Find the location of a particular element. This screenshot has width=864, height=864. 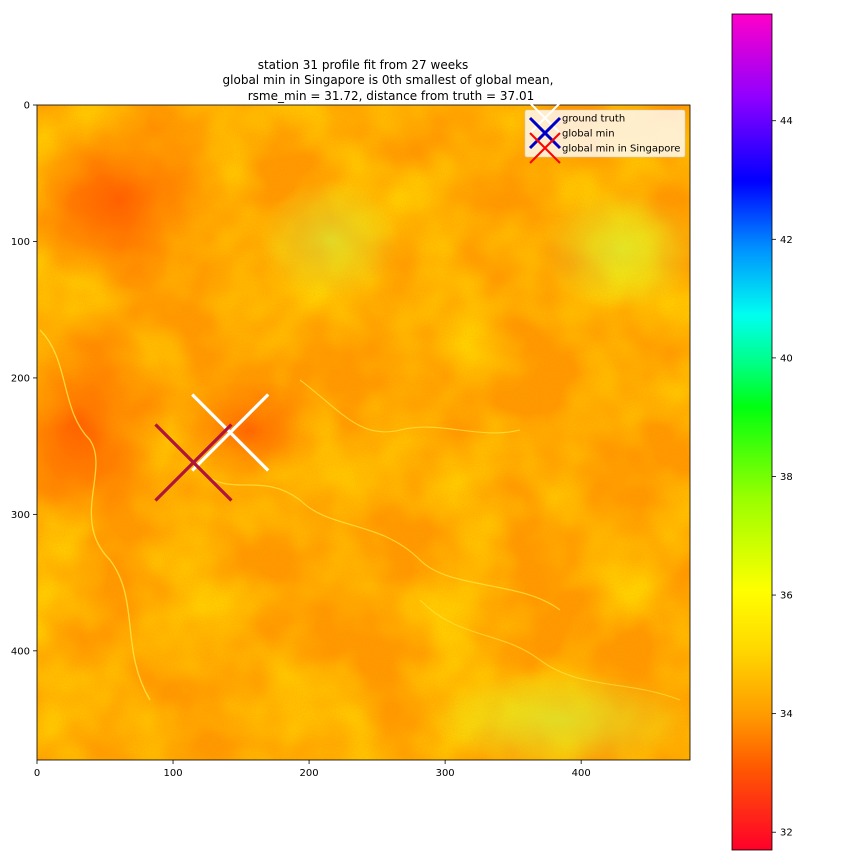

legend-entry-global-min-in-singapore: global min in Singapore is located at coordinates (604, 148).